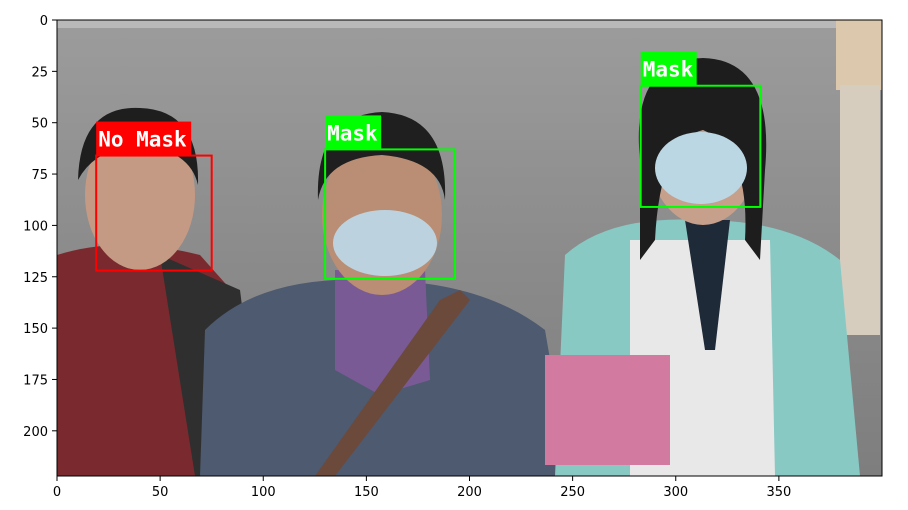 The image size is (908, 510). What do you see at coordinates (675, 492) in the screenshot?
I see `x-tick-label: 300` at bounding box center [675, 492].